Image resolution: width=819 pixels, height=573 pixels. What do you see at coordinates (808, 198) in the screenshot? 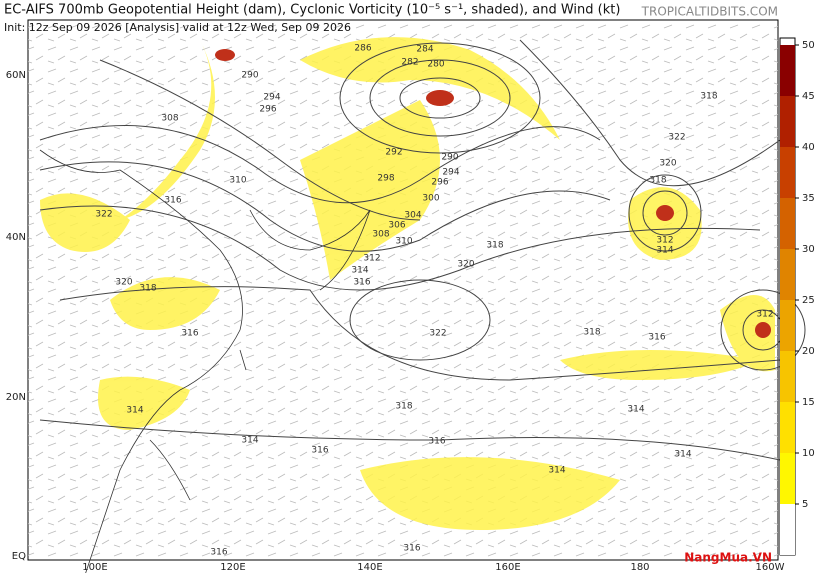
I see `colorbar-tick-label: 35` at bounding box center [808, 198].